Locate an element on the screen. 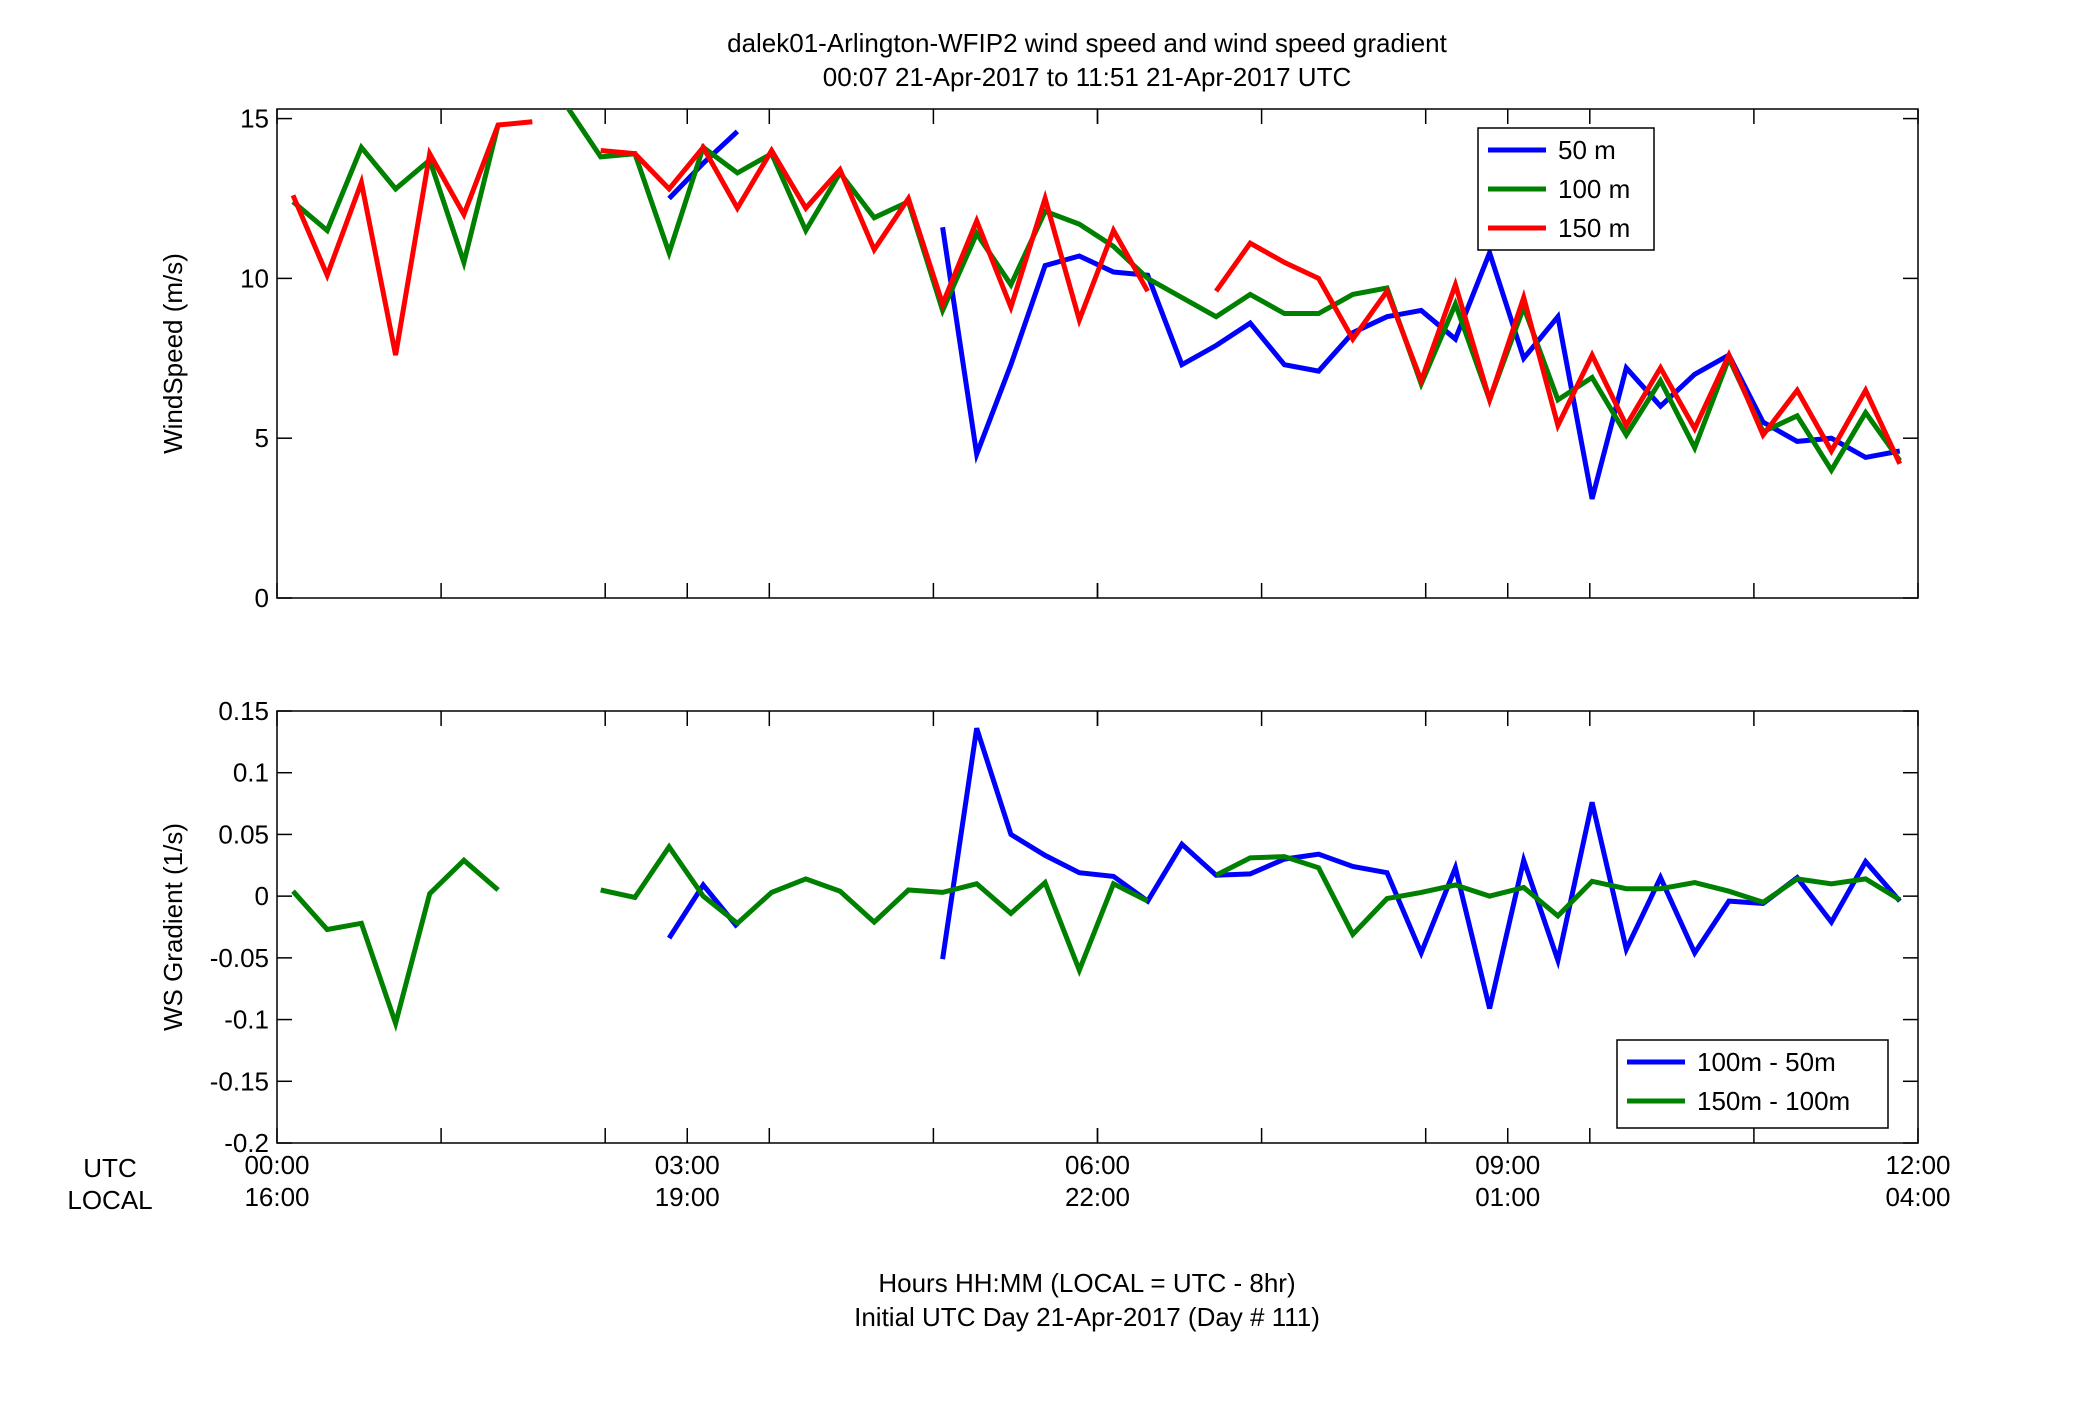  y-tick-label: -0.2 is located at coordinates (246, 1143).